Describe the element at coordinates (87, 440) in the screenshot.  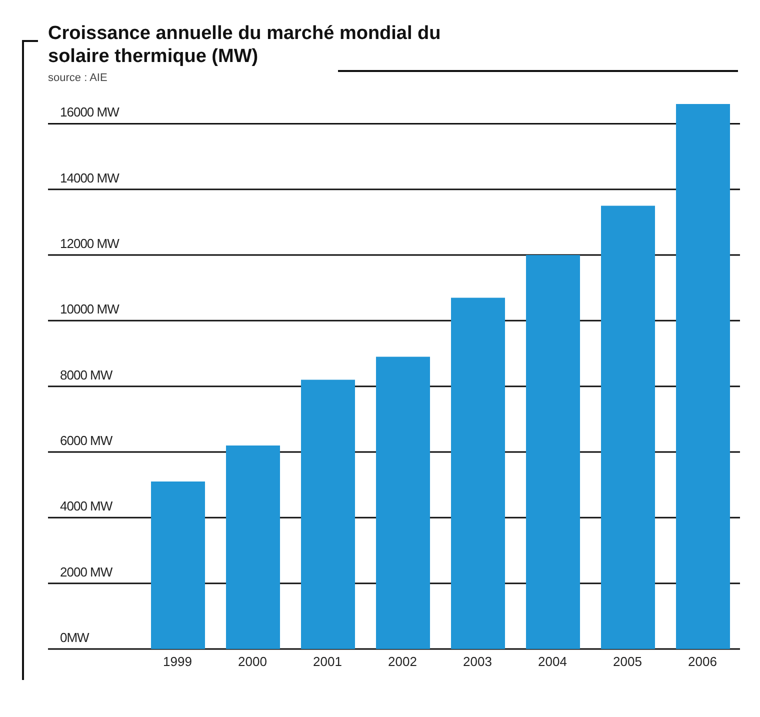
I see `y-tick-label: 6000 MW` at that location.